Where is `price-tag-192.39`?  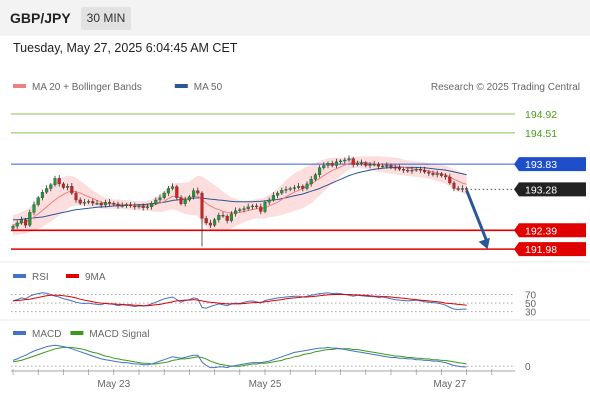
price-tag-192.39 is located at coordinates (550, 230).